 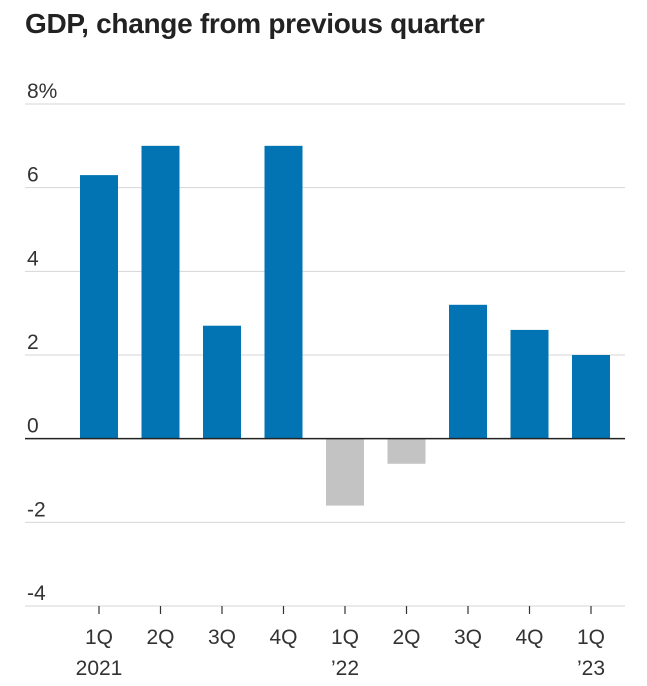 What do you see at coordinates (33, 258) in the screenshot?
I see `y-tick-label: 4` at bounding box center [33, 258].